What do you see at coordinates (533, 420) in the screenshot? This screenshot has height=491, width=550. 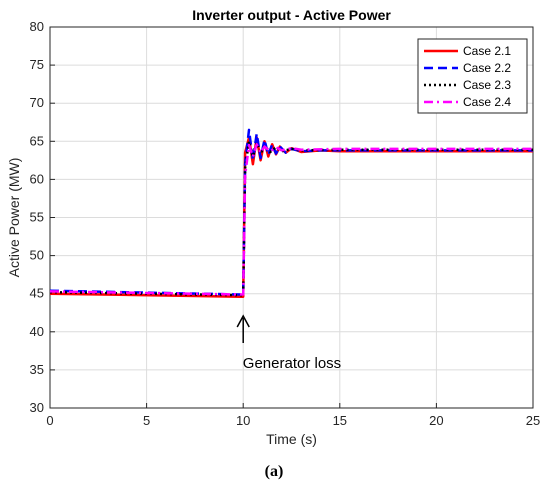 I see `x-tick-label: 25` at bounding box center [533, 420].